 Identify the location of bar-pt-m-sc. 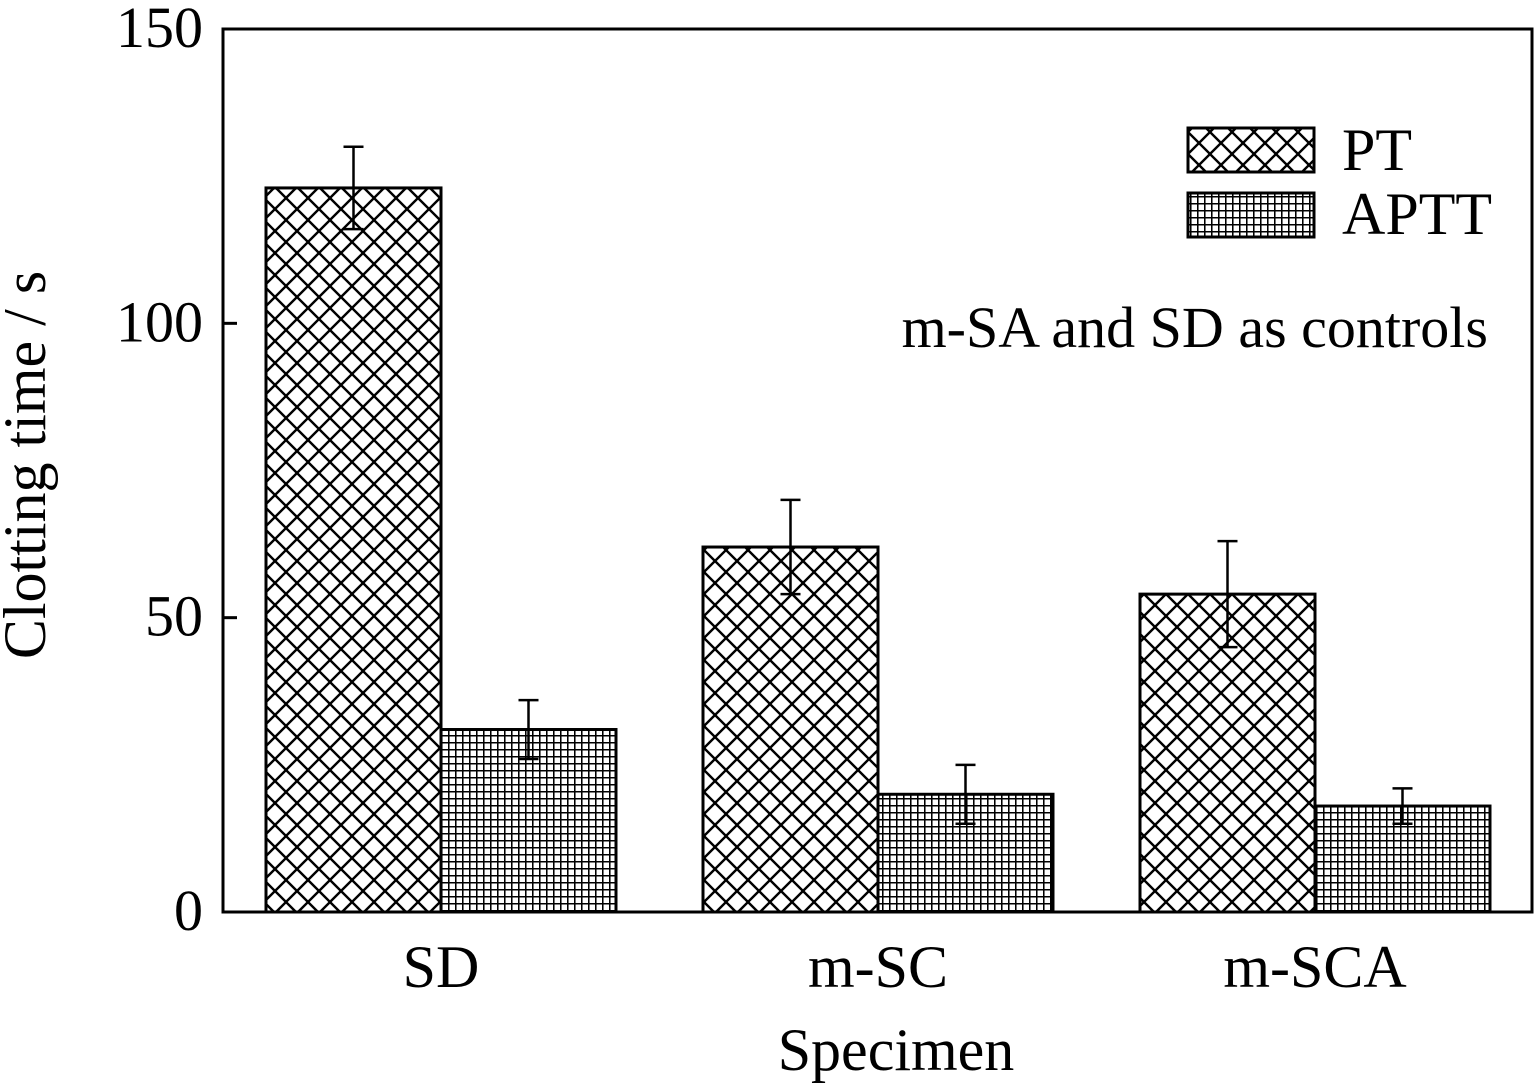
(790, 729).